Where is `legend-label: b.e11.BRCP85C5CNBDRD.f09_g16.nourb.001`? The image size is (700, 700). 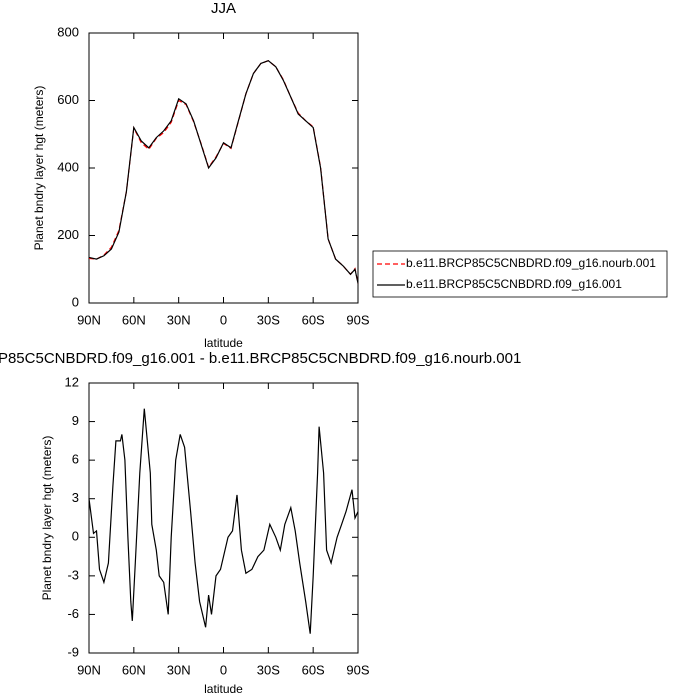 legend-label: b.e11.BRCP85C5CNBDRD.f09_g16.nourb.001 is located at coordinates (531, 263).